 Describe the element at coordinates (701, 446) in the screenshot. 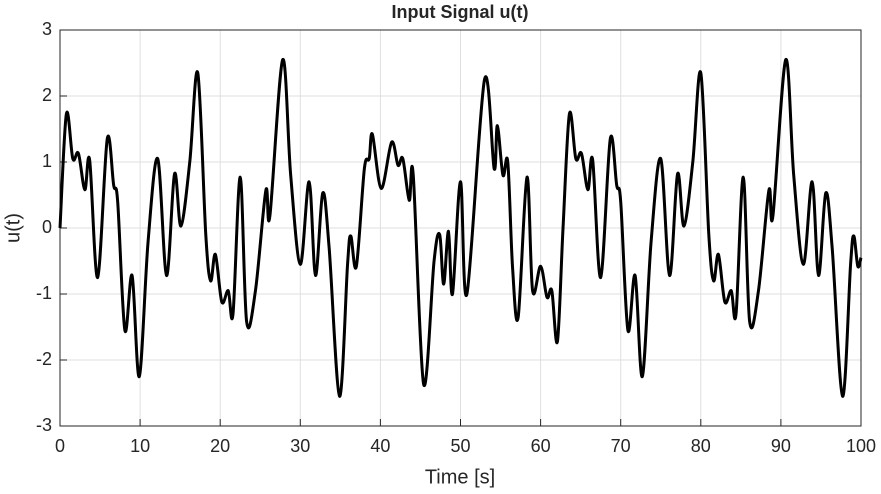

I see `x-tick-label: 80` at that location.